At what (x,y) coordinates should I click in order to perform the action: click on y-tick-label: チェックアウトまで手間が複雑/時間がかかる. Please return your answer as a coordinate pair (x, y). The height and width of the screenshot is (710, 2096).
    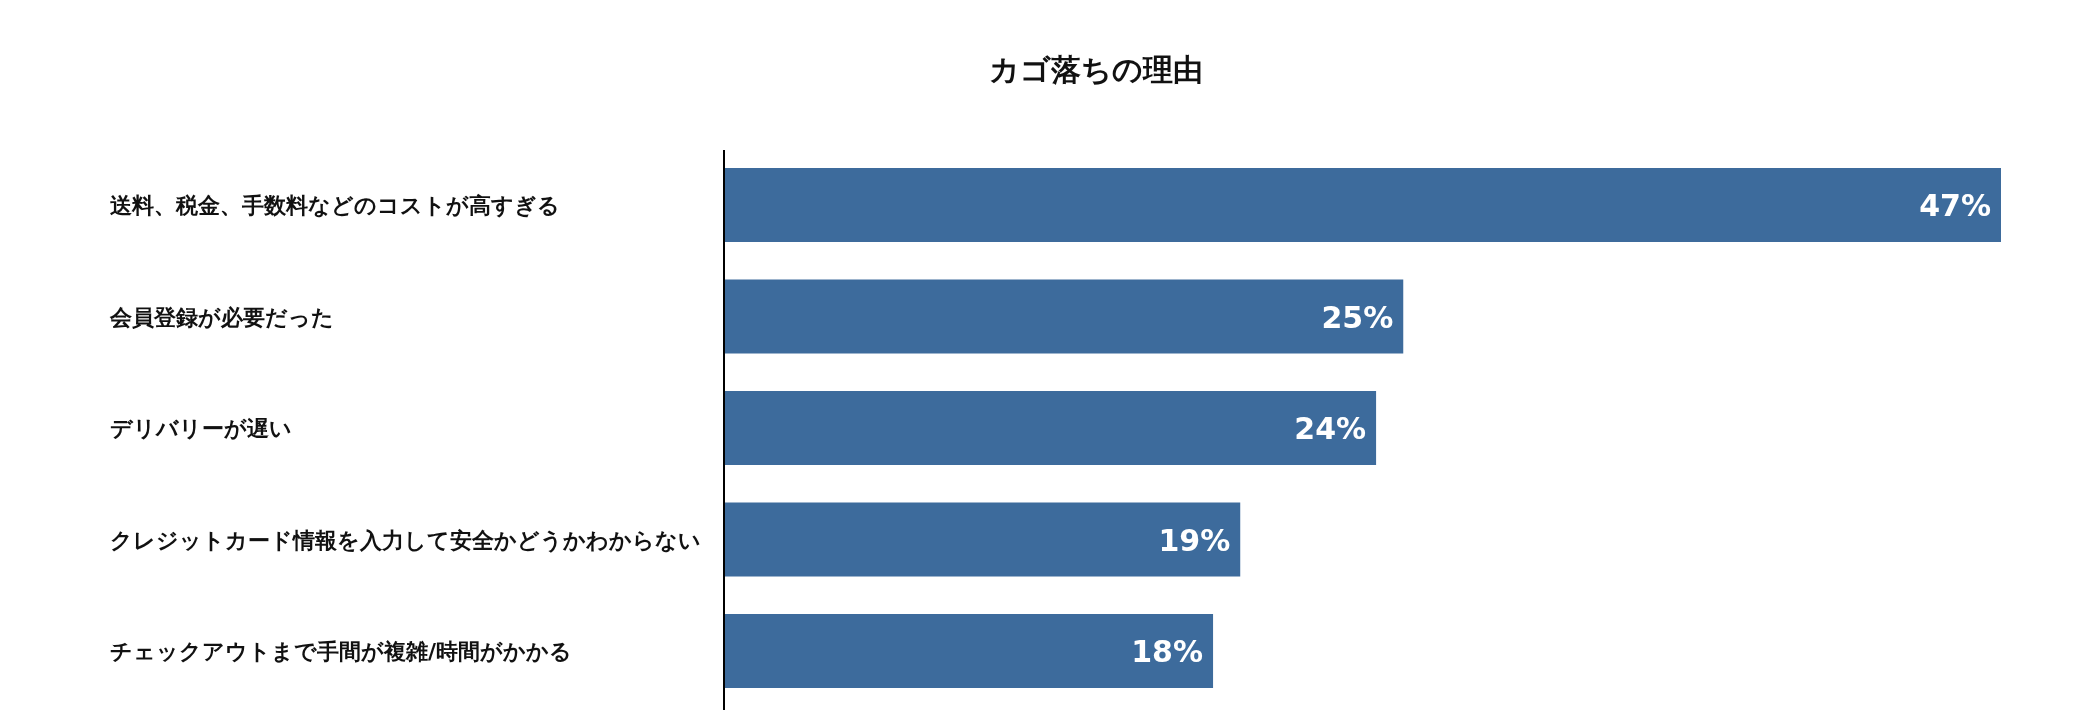
    Looking at the image, I should click on (341, 651).